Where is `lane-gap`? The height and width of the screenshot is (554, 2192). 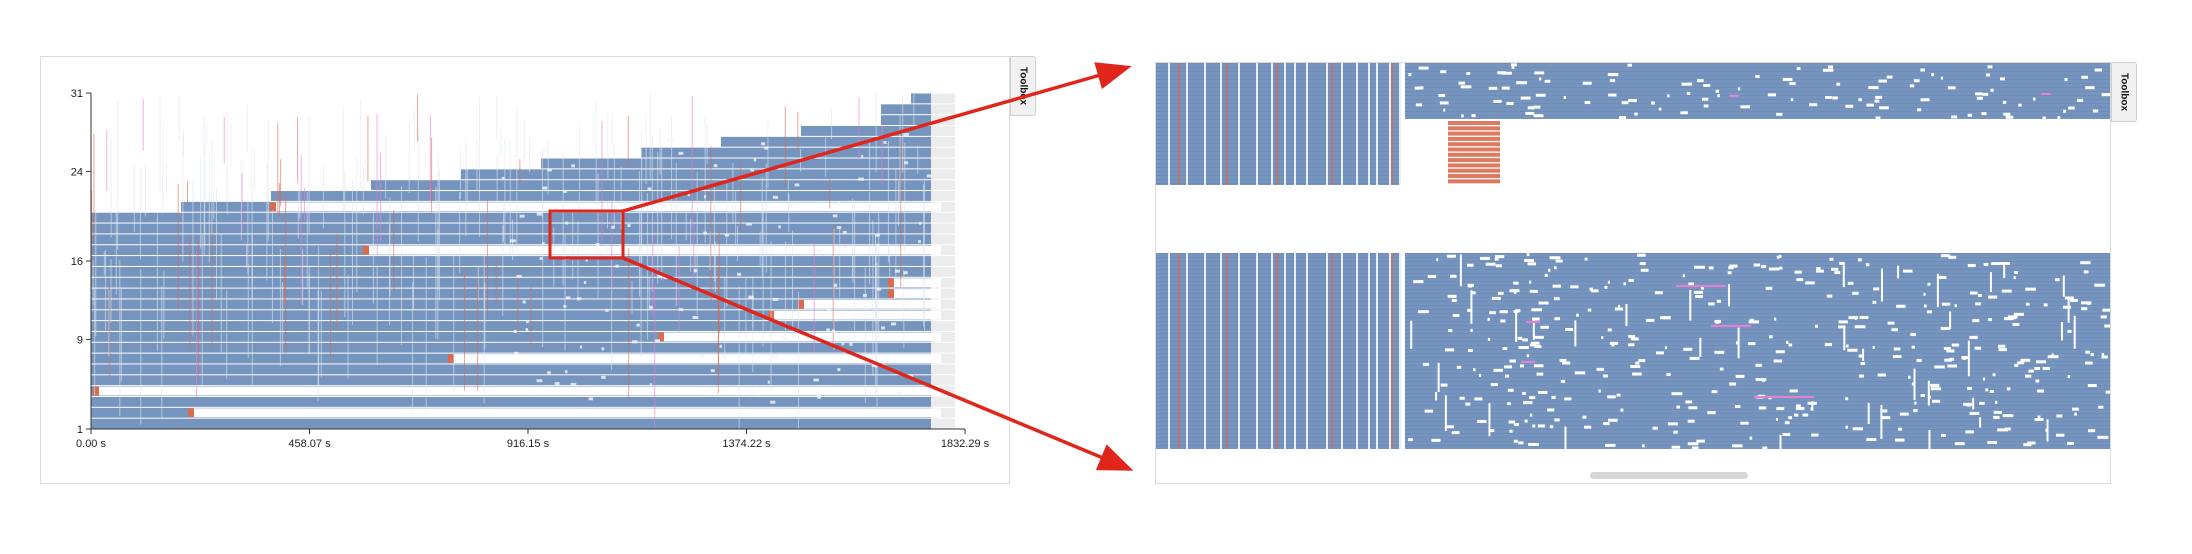 lane-gap is located at coordinates (801, 337).